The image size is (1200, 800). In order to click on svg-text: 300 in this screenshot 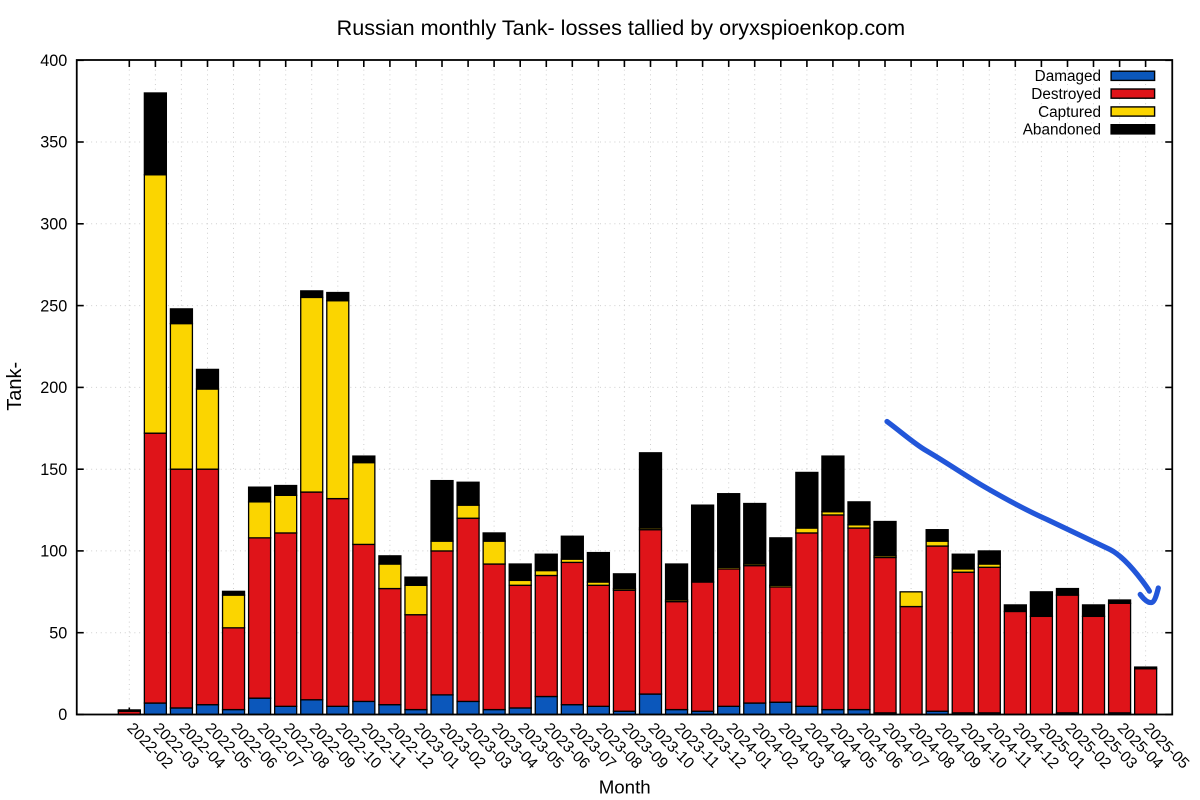, I will do `click(53, 225)`.